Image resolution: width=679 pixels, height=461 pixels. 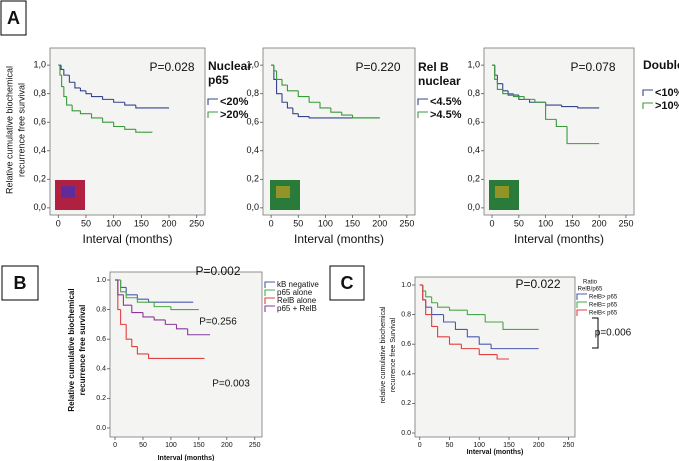 I want to click on legend-label: RelB< p65, so click(x=603, y=314).